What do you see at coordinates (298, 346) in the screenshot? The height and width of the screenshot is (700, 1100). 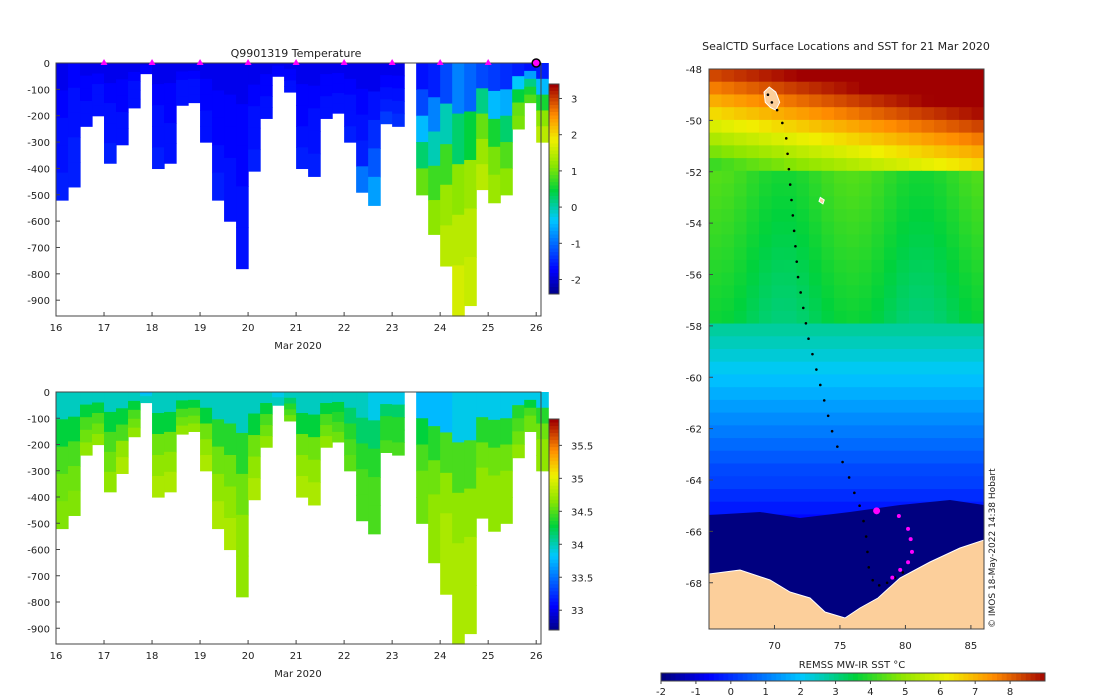 I see `temperature-x-label: Mar 2020` at bounding box center [298, 346].